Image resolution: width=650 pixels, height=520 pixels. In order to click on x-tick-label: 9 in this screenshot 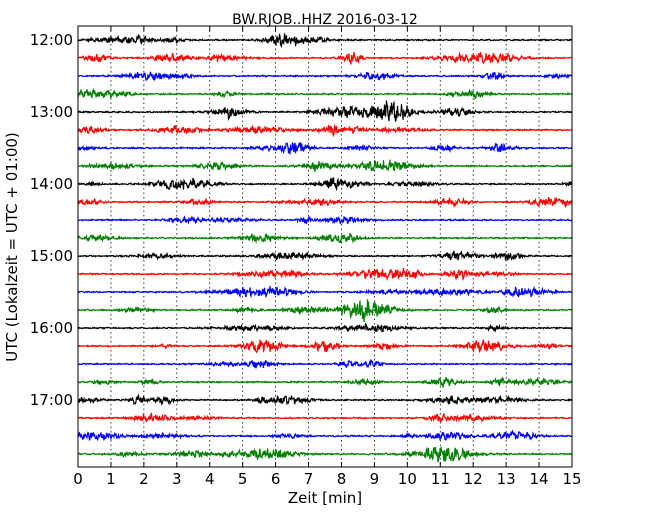, I will do `click(375, 479)`.